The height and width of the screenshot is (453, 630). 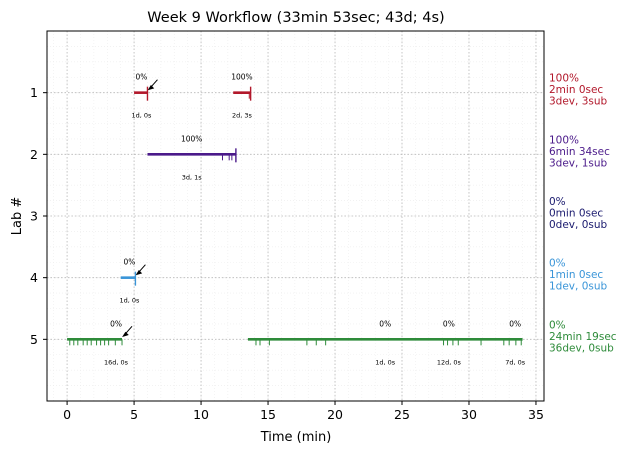 What do you see at coordinates (67, 414) in the screenshot?
I see `x-tick-label: 0` at bounding box center [67, 414].